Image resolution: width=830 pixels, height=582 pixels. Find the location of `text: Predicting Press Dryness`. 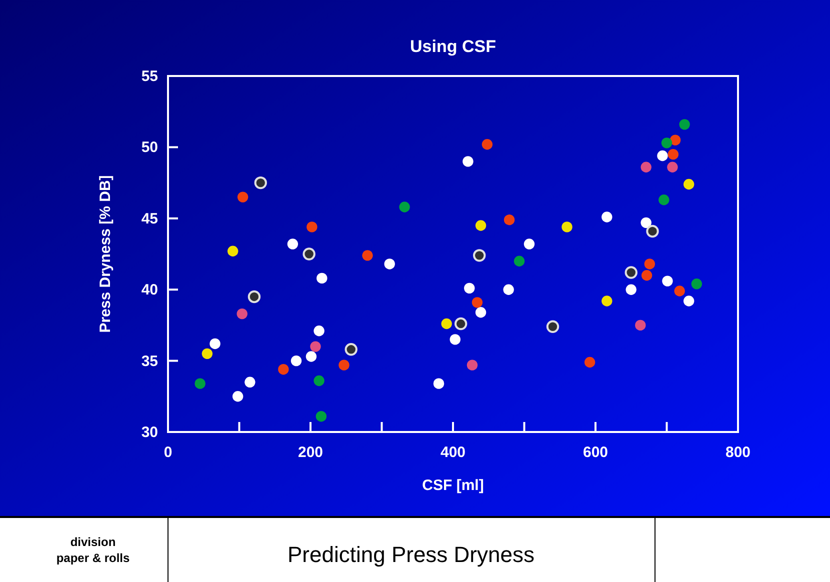

text: Predicting Press Dryness is located at coordinates (411, 554).